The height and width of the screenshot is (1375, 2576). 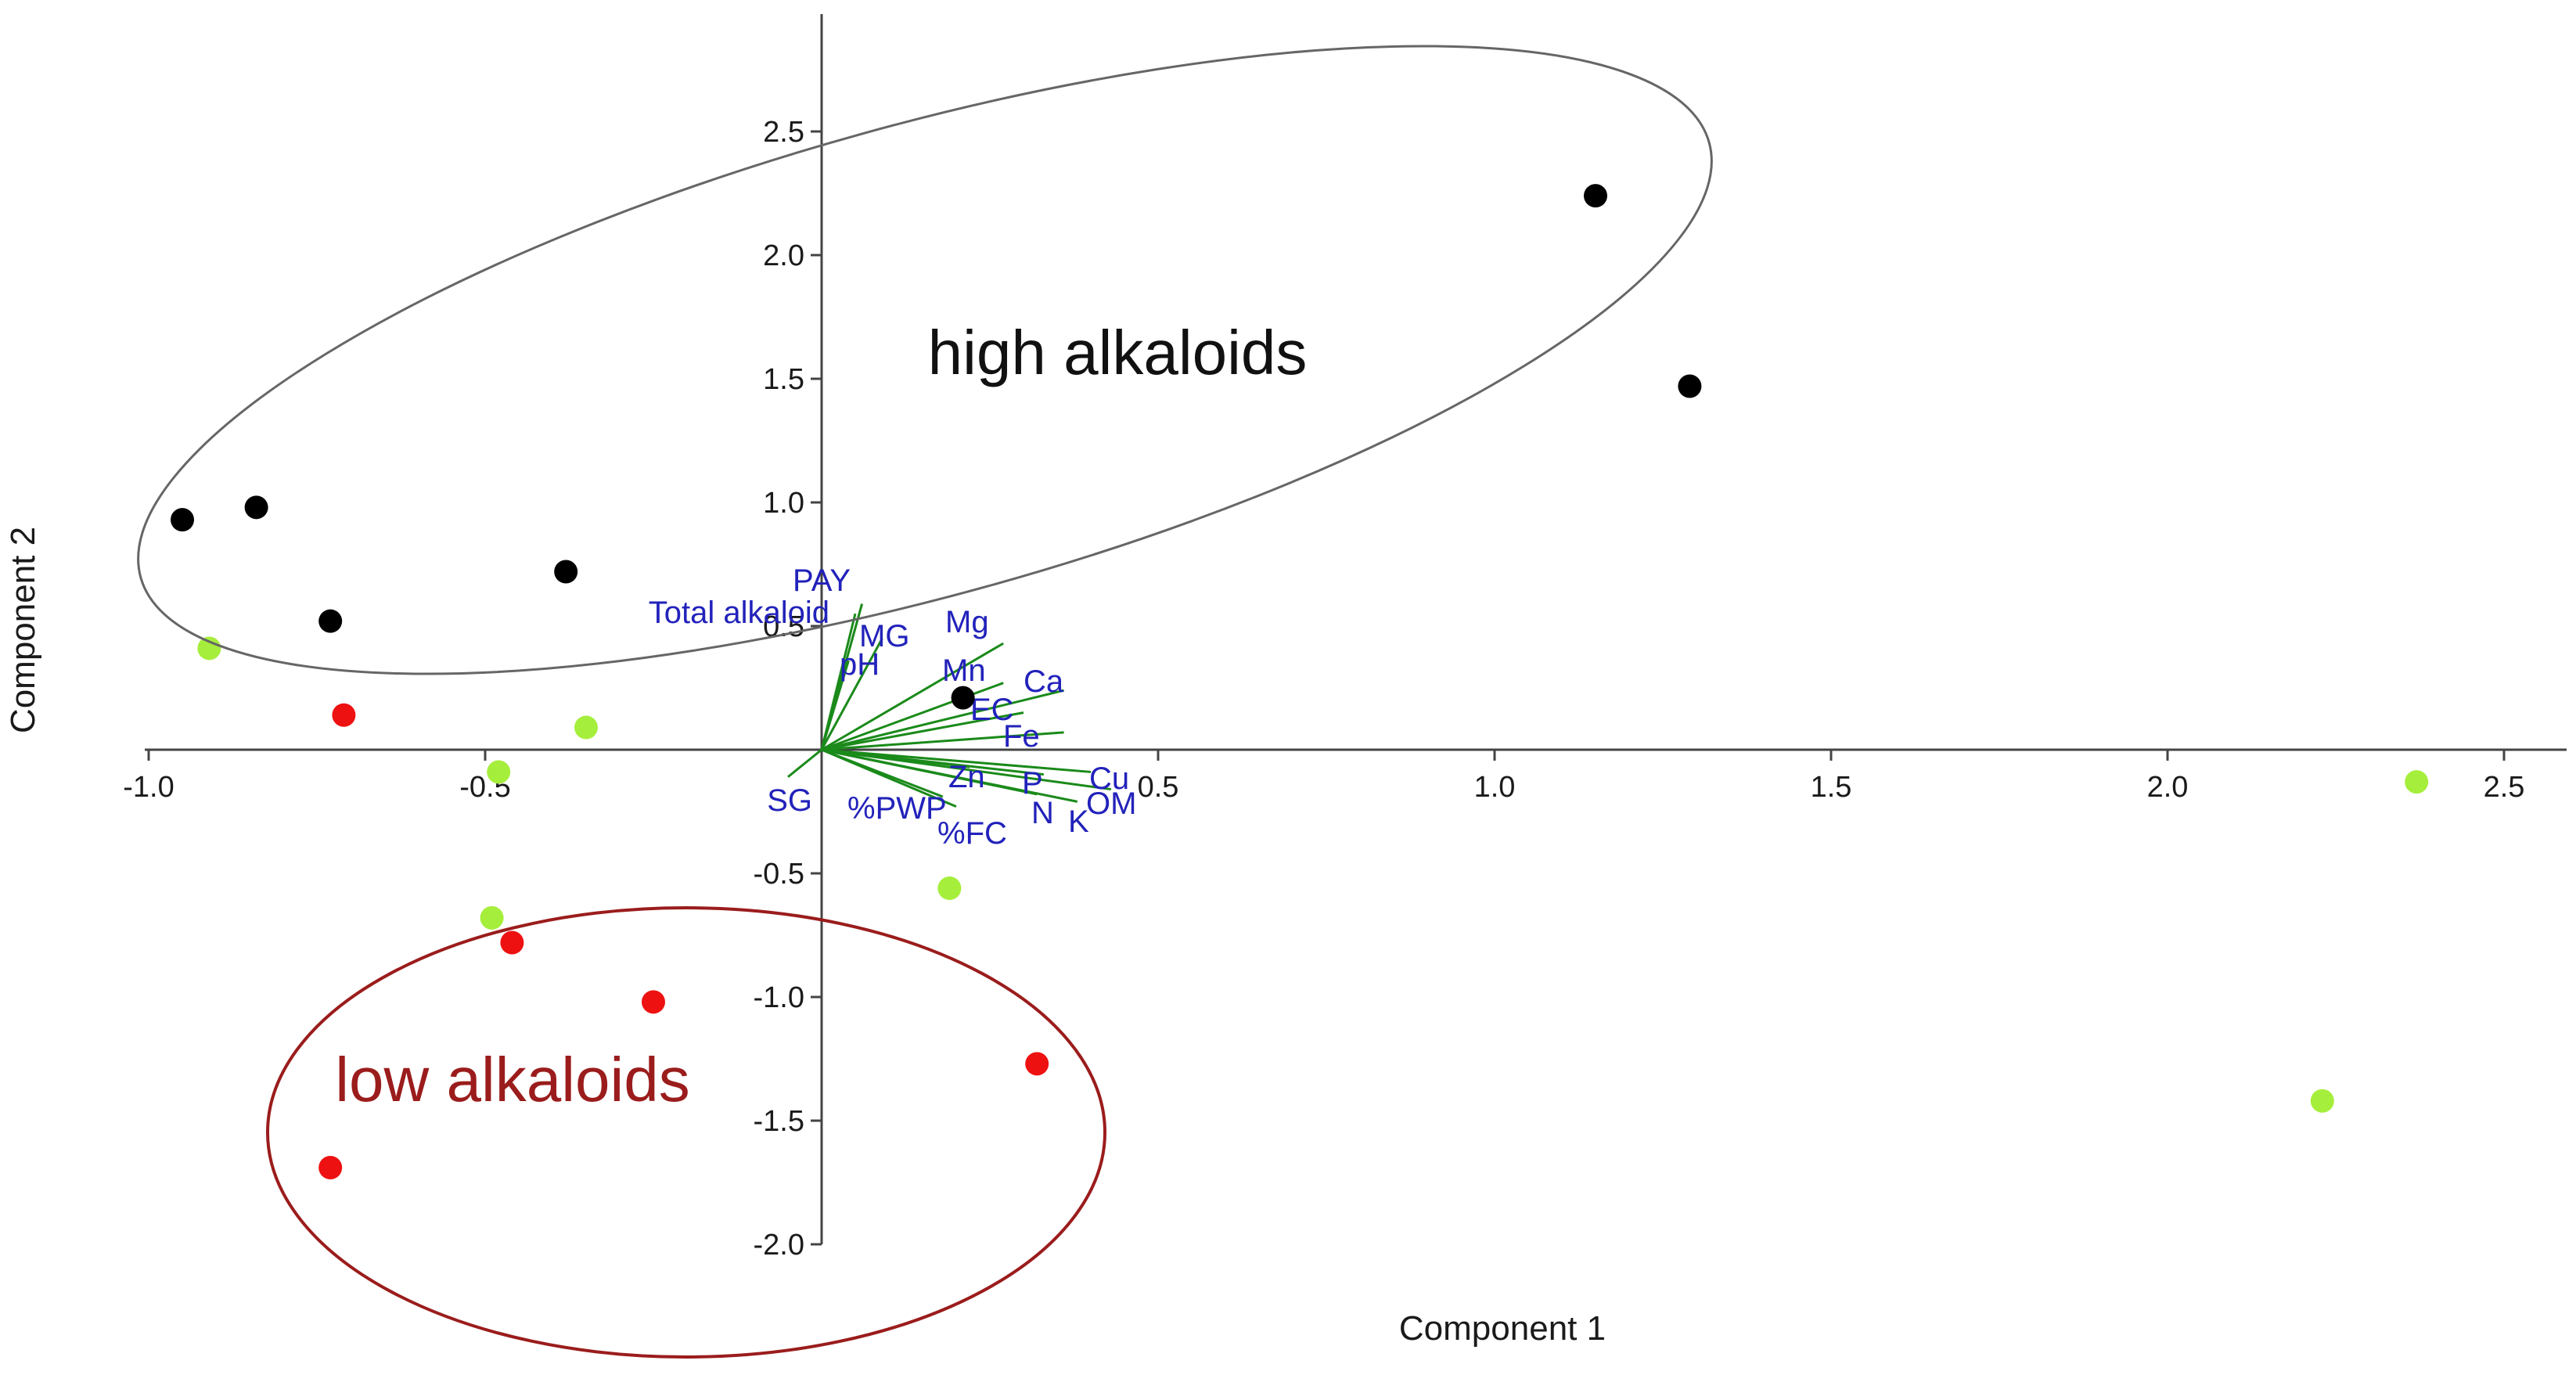 What do you see at coordinates (884, 636) in the screenshot?
I see `loading-label: MG` at bounding box center [884, 636].